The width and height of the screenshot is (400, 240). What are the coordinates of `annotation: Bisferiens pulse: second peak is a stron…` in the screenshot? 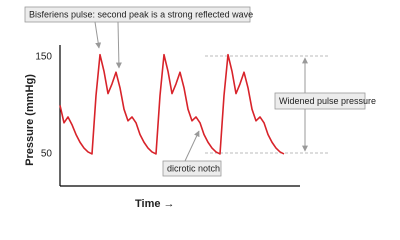 It's located at (141, 14).